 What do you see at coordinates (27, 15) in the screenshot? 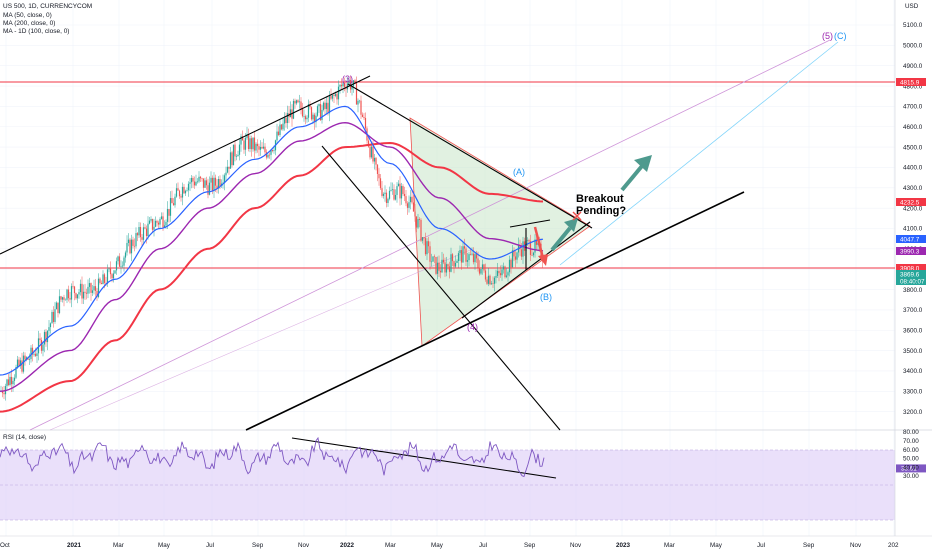
I see `ma50-legend: MA (50, close, 0)` at bounding box center [27, 15].